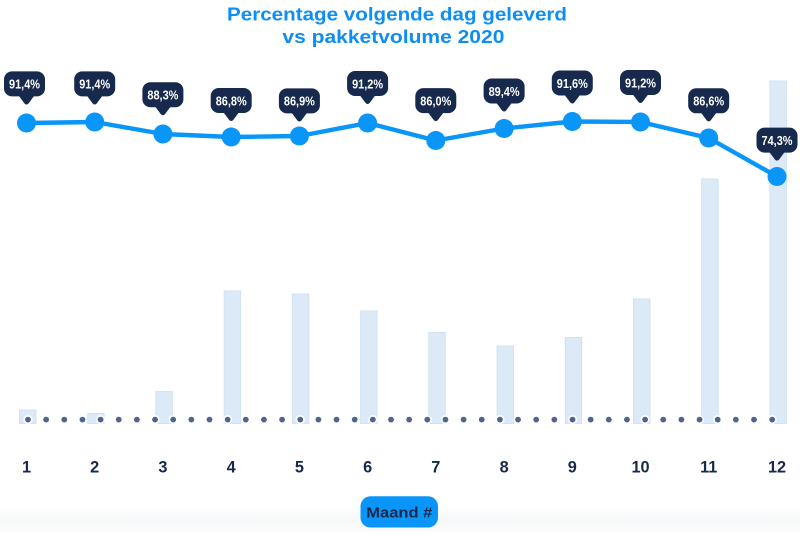 The width and height of the screenshot is (800, 537). Describe the element at coordinates (572, 467) in the screenshot. I see `svg-text: 9` at that location.